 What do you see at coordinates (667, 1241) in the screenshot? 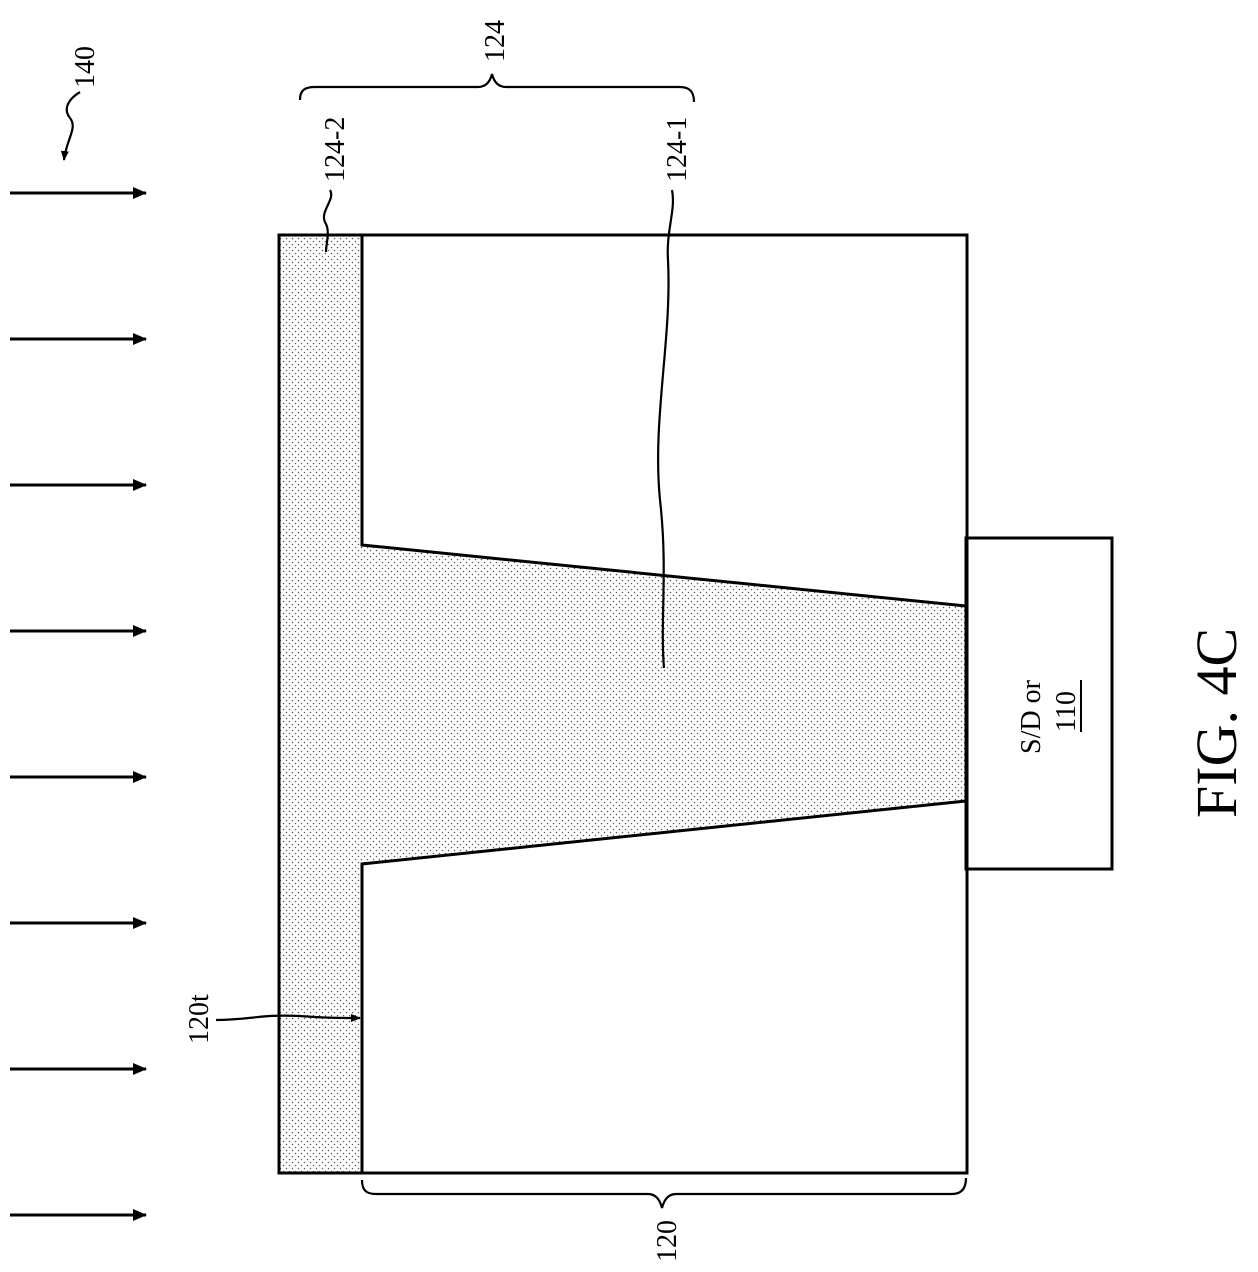
I see `label-120: 120` at bounding box center [667, 1241].